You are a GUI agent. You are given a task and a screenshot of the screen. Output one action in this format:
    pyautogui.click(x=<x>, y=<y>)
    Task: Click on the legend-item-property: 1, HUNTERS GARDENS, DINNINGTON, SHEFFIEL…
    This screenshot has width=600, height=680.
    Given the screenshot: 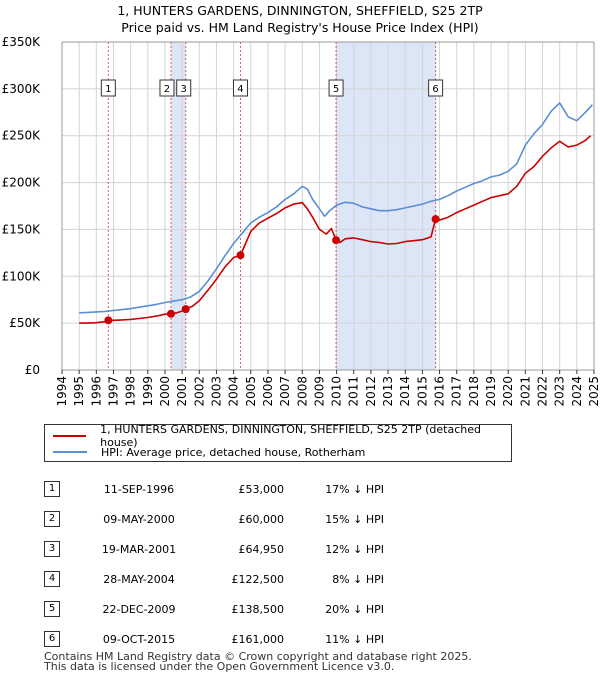 What is the action you would take?
    pyautogui.click(x=282, y=436)
    